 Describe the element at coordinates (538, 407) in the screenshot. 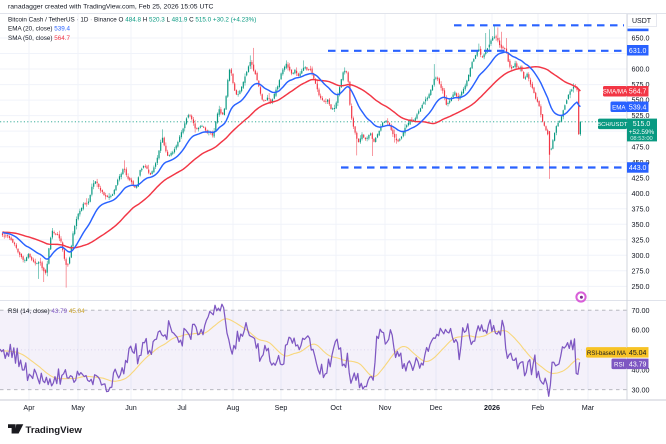

I see `svg-text: Feb` at that location.